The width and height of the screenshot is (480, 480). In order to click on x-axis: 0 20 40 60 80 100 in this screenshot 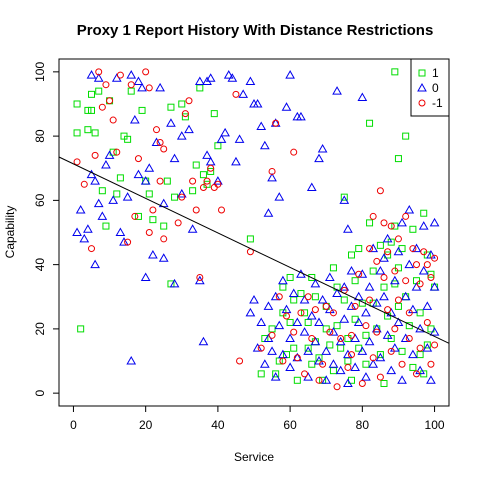, I will do `click(257, 419)`.